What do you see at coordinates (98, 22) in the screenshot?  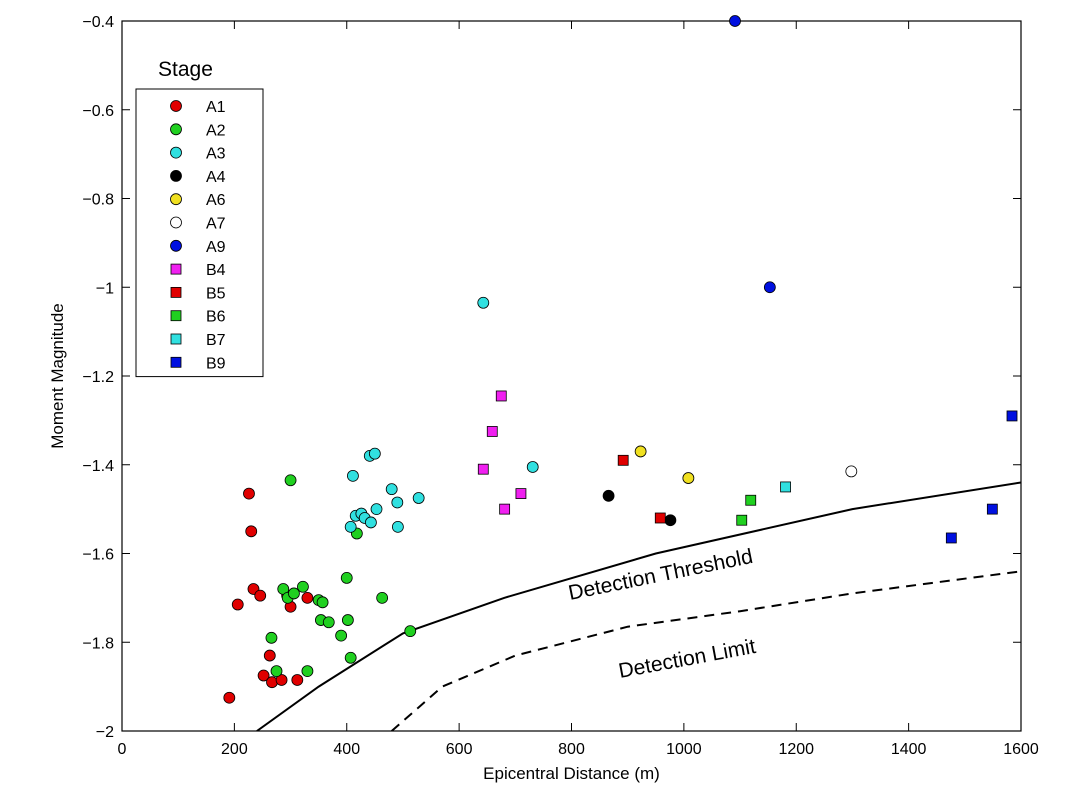 I see `y-tick-label: −0.4` at bounding box center [98, 22].